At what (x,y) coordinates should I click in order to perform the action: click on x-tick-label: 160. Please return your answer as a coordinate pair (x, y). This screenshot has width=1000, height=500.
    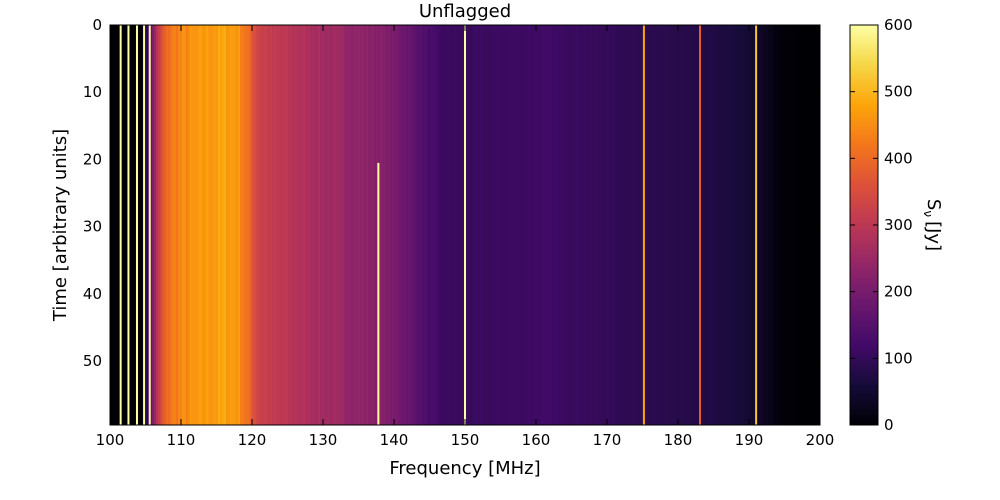
    Looking at the image, I should click on (536, 440).